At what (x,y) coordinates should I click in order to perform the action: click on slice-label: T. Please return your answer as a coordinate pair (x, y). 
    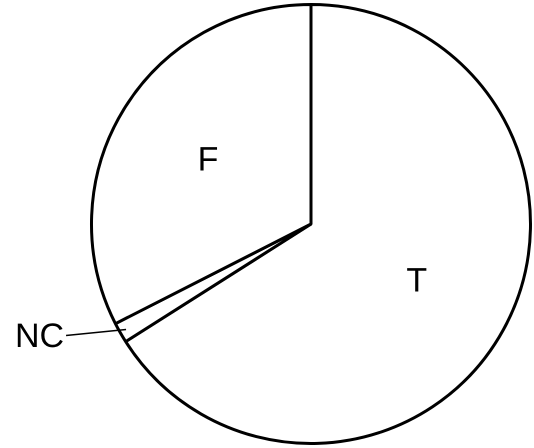
    Looking at the image, I should click on (417, 281).